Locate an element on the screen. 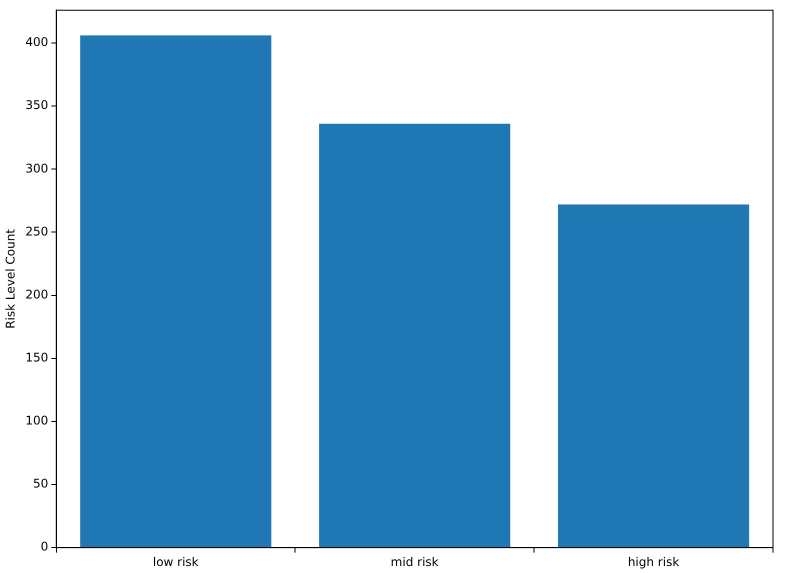 The width and height of the screenshot is (793, 573). y-axis-title: Risk Level Count is located at coordinates (10, 278).